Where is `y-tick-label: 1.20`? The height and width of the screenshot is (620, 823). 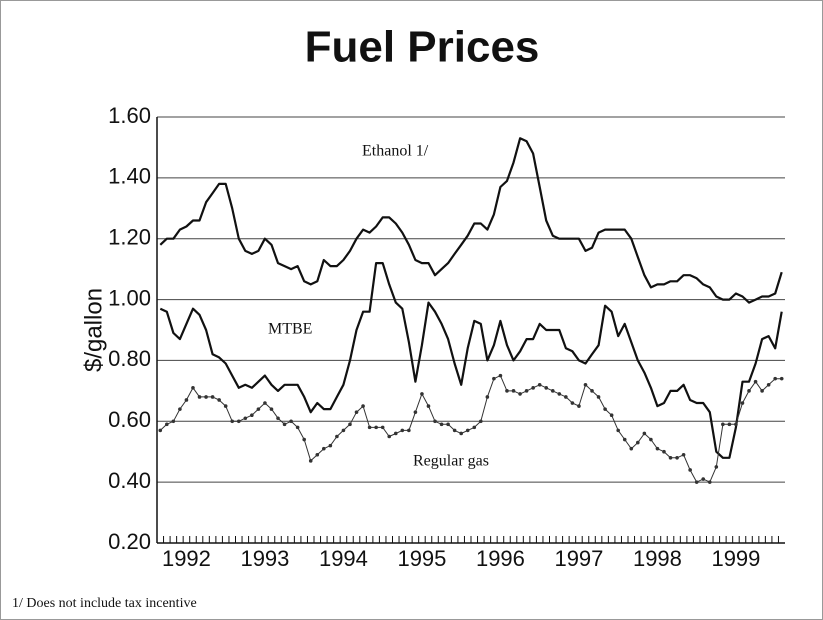
y-tick-label: 1.20 is located at coordinates (129, 237).